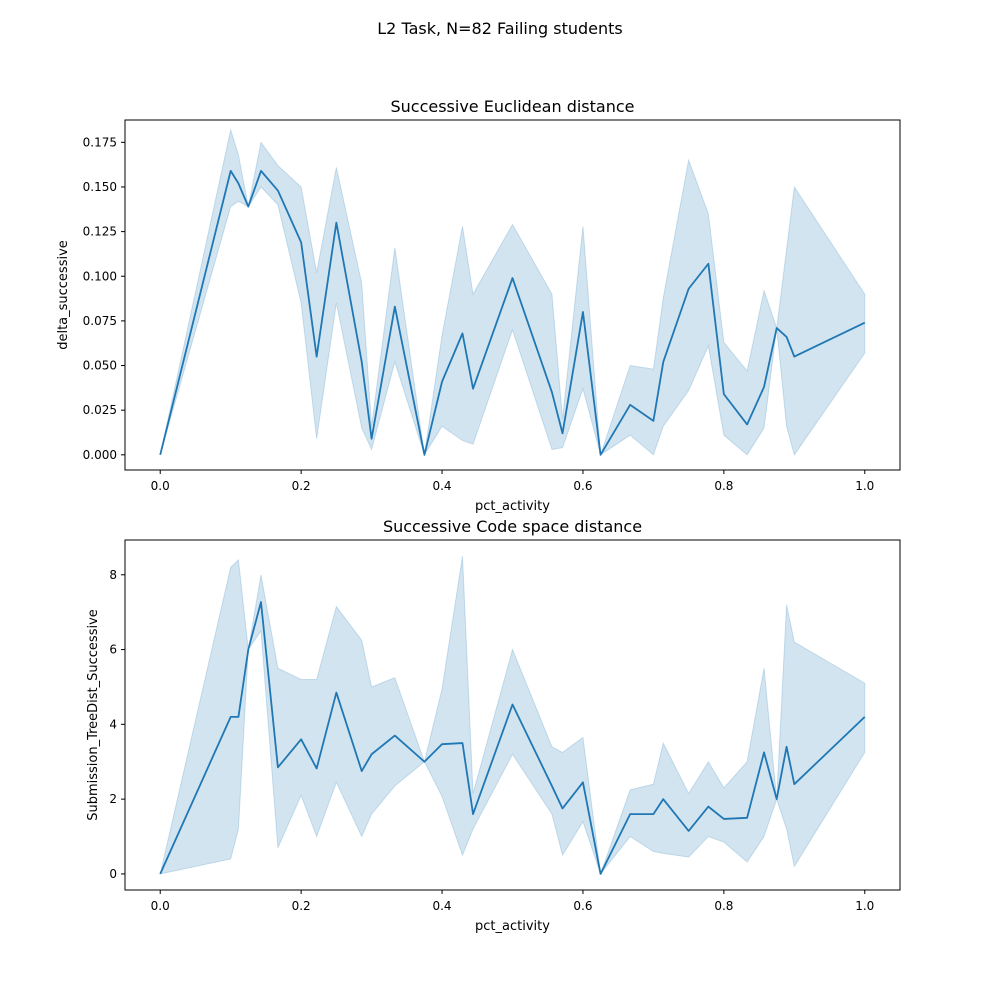  Describe the element at coordinates (100, 232) in the screenshot. I see `y-tick-label: 0.125` at that location.